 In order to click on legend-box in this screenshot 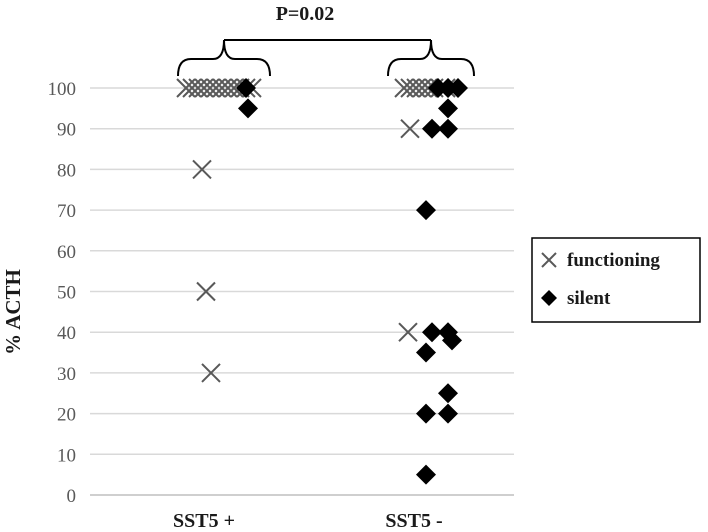, I will do `click(616, 280)`.